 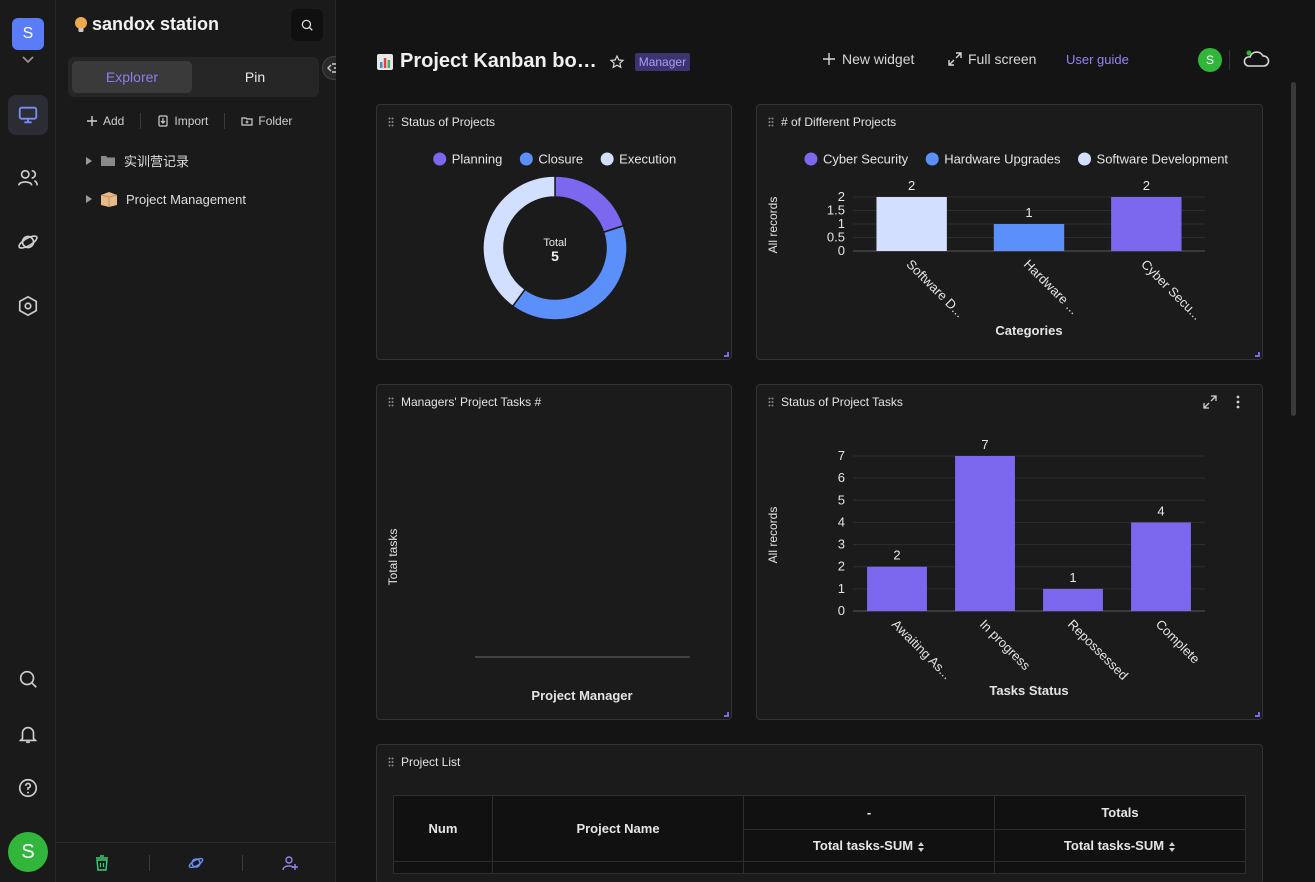 What do you see at coordinates (1210, 402) in the screenshot?
I see `expand-icon` at bounding box center [1210, 402].